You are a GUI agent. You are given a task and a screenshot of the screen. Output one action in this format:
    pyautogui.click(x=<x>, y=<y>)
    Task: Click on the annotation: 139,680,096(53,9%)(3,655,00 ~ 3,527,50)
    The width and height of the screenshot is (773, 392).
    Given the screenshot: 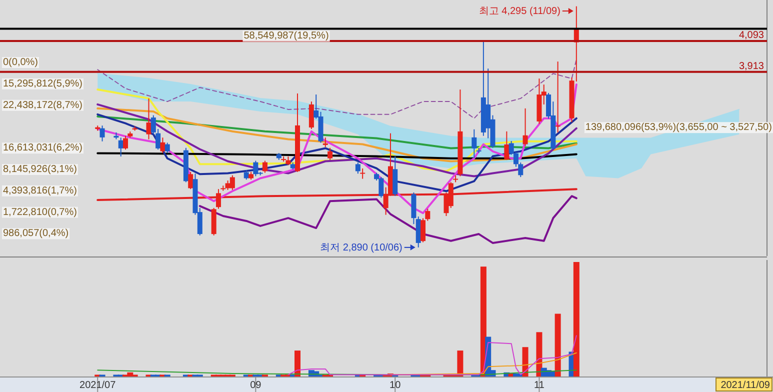 What is the action you would take?
    pyautogui.click(x=678, y=128)
    